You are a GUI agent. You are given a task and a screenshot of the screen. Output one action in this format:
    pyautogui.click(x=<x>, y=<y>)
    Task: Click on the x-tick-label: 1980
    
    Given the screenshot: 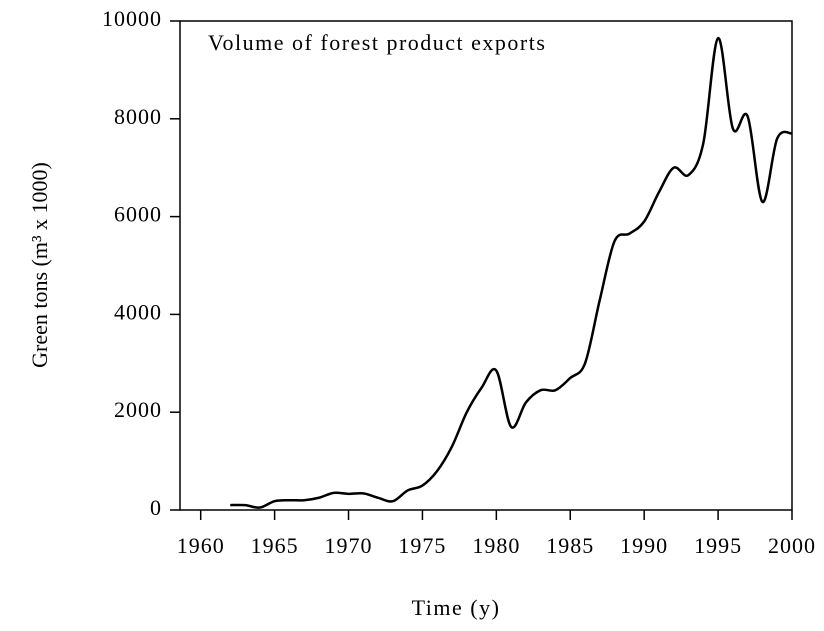 What is the action you would take?
    pyautogui.click(x=496, y=545)
    